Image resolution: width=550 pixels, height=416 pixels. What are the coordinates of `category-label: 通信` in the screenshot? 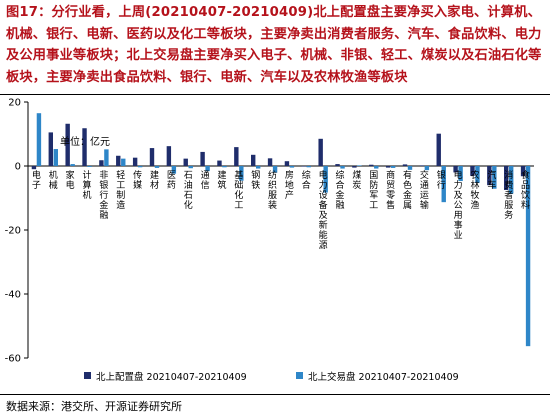 It's located at (205, 180).